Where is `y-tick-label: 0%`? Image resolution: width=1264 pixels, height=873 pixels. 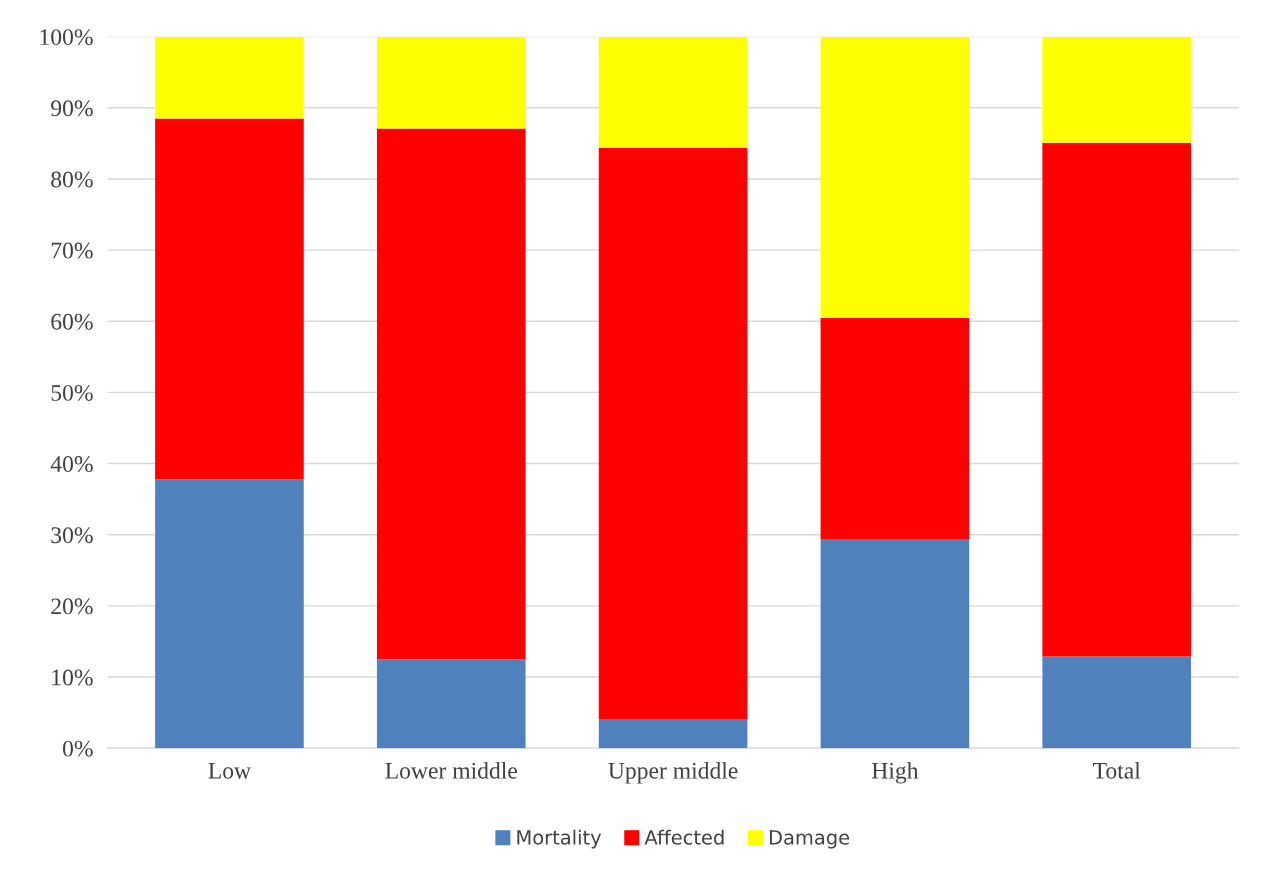
y-tick-label: 0% is located at coordinates (77, 748).